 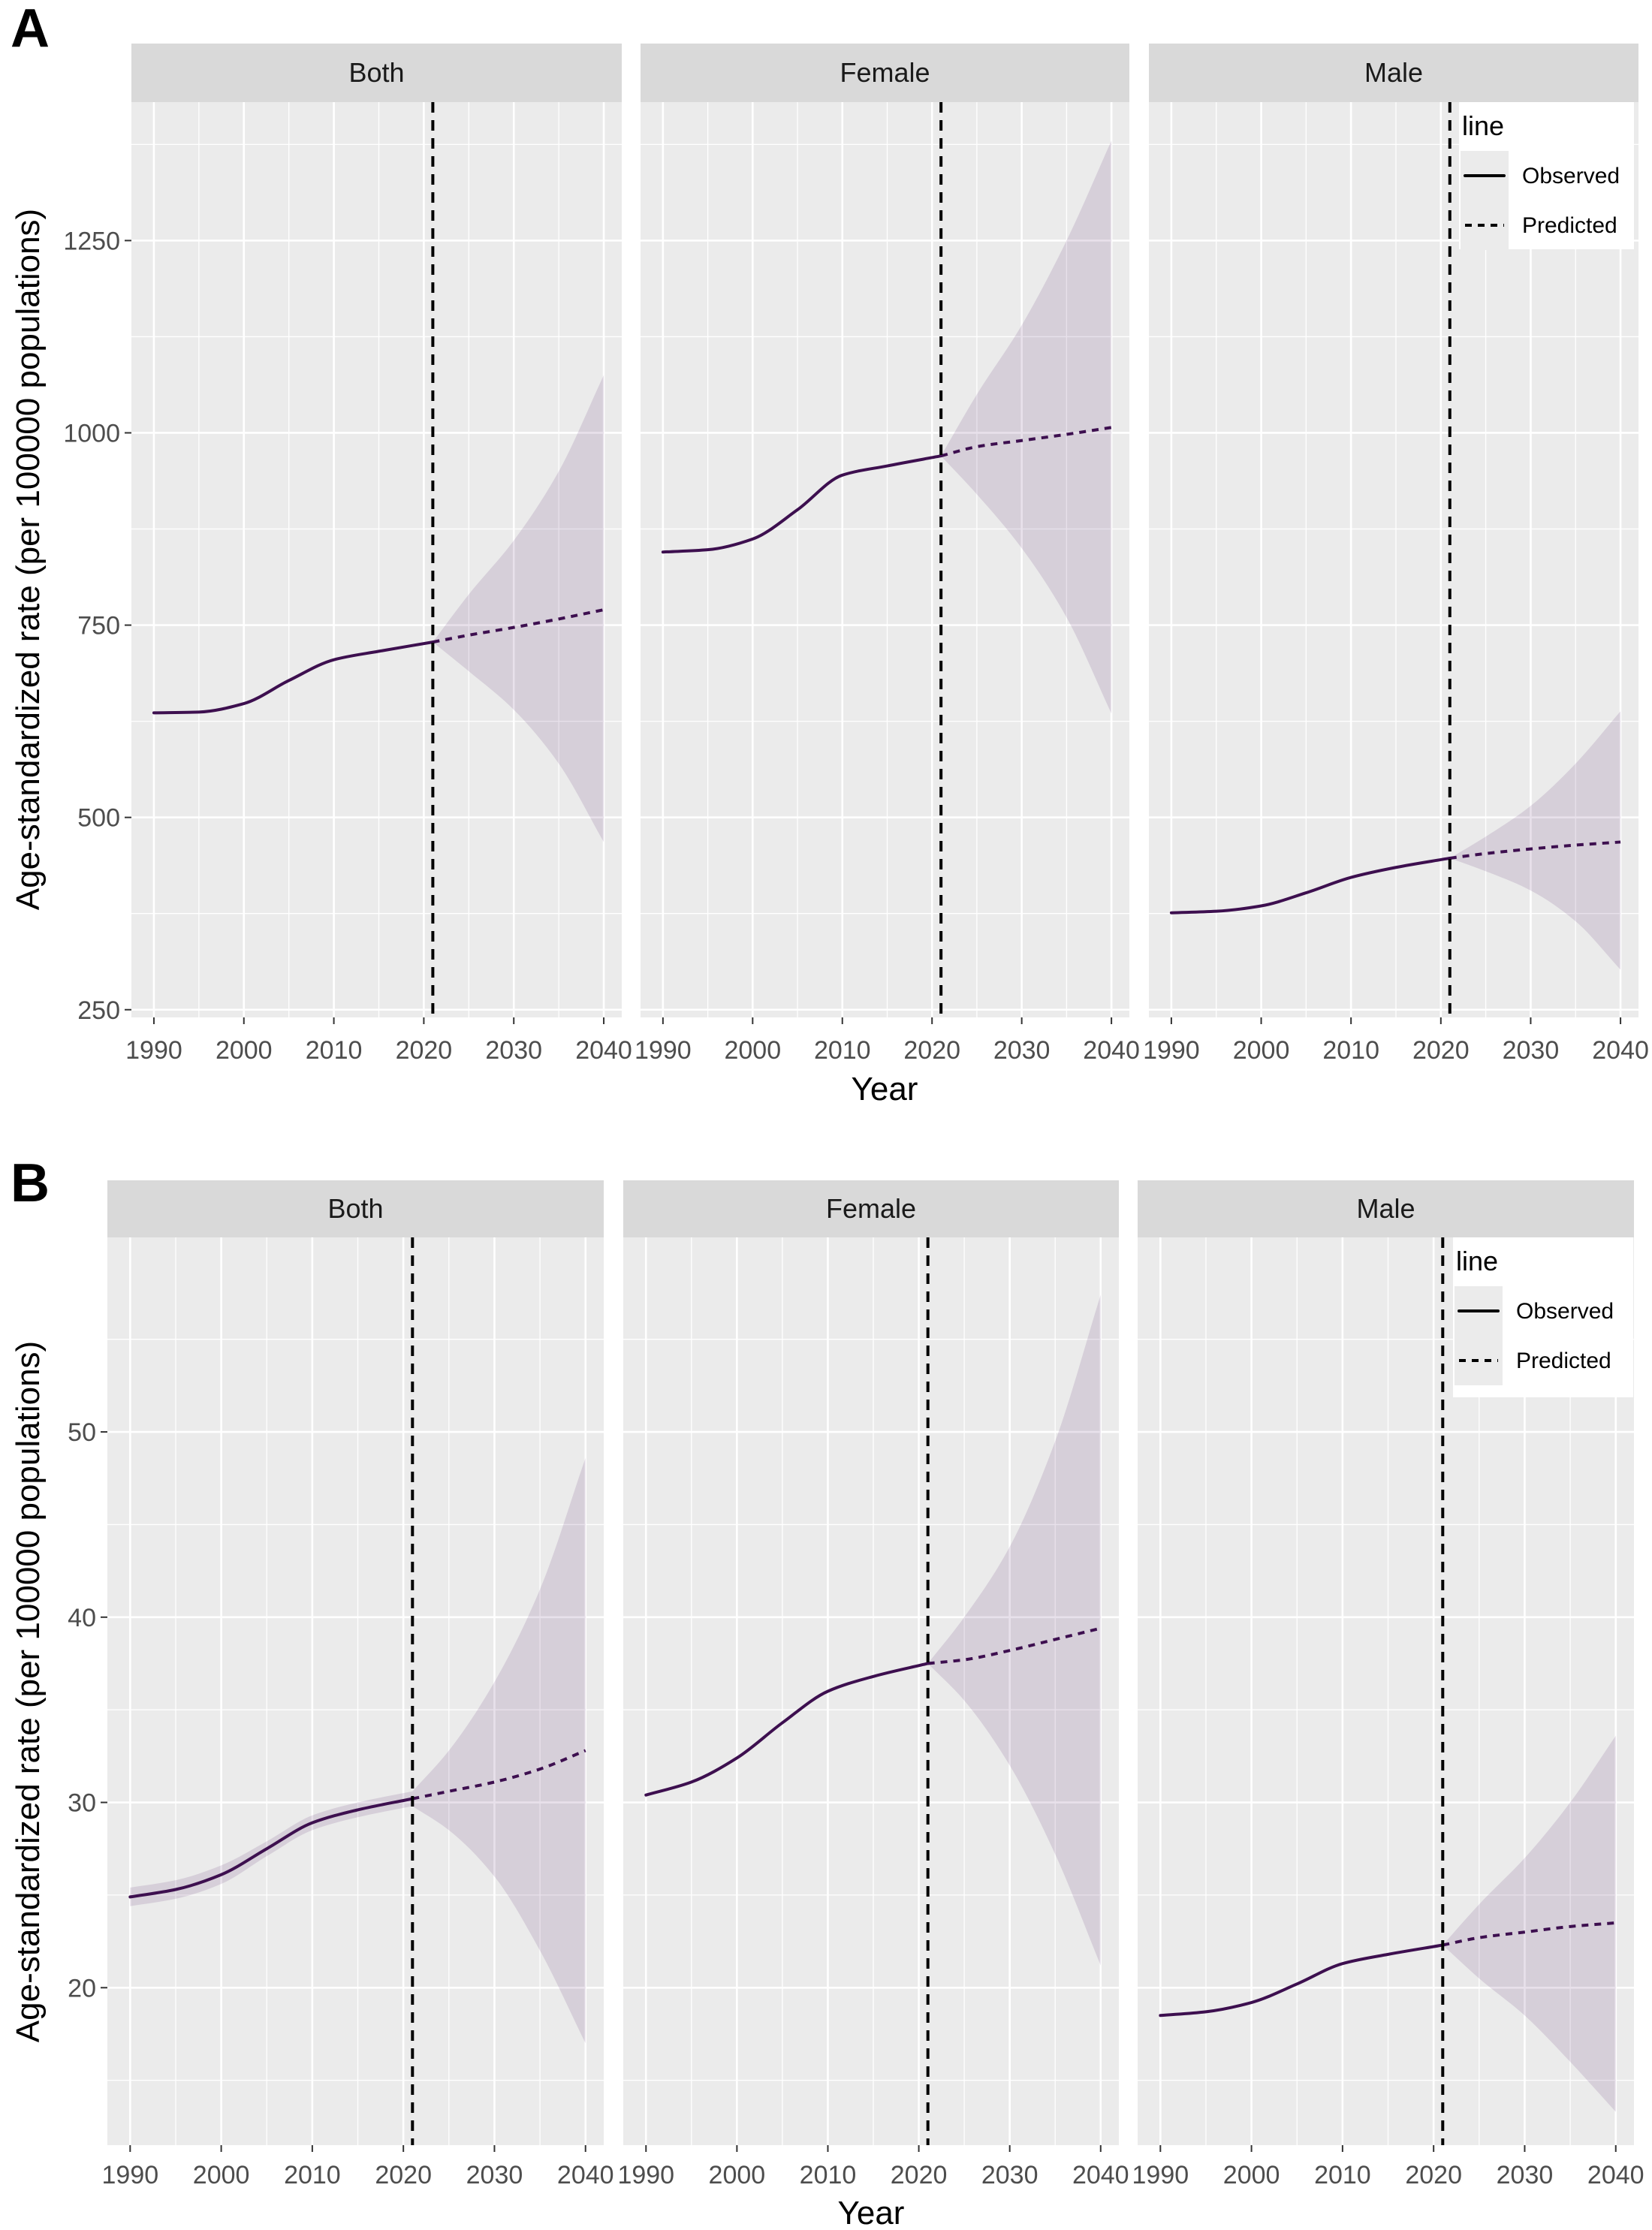 I want to click on y-tick-label: 20, so click(x=82, y=1988).